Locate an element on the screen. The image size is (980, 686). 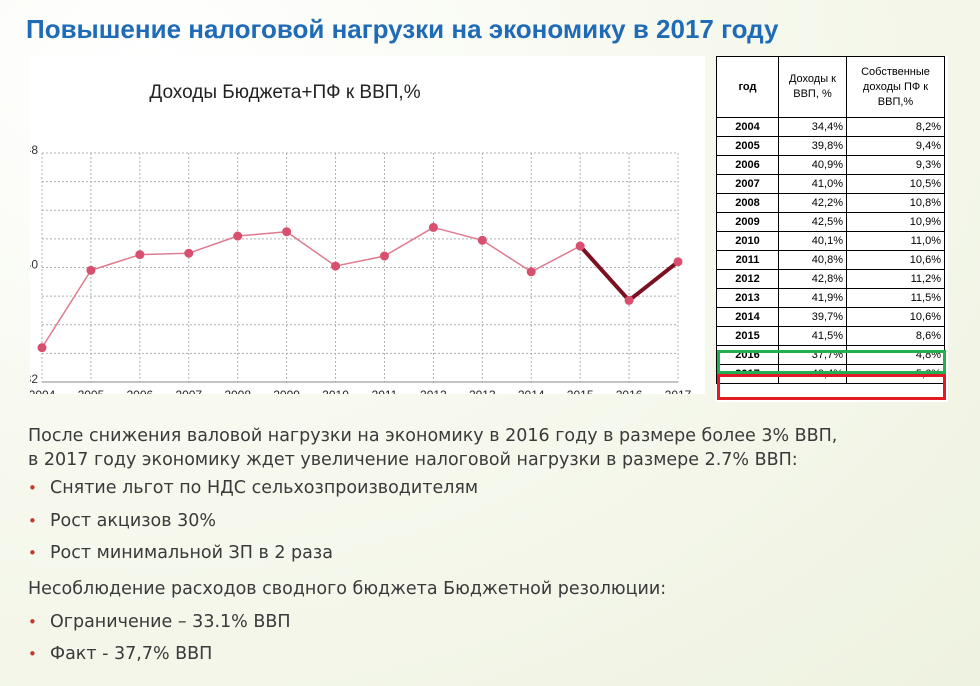
table-row: 2008 42,2% 10,8% is located at coordinates (830, 203).